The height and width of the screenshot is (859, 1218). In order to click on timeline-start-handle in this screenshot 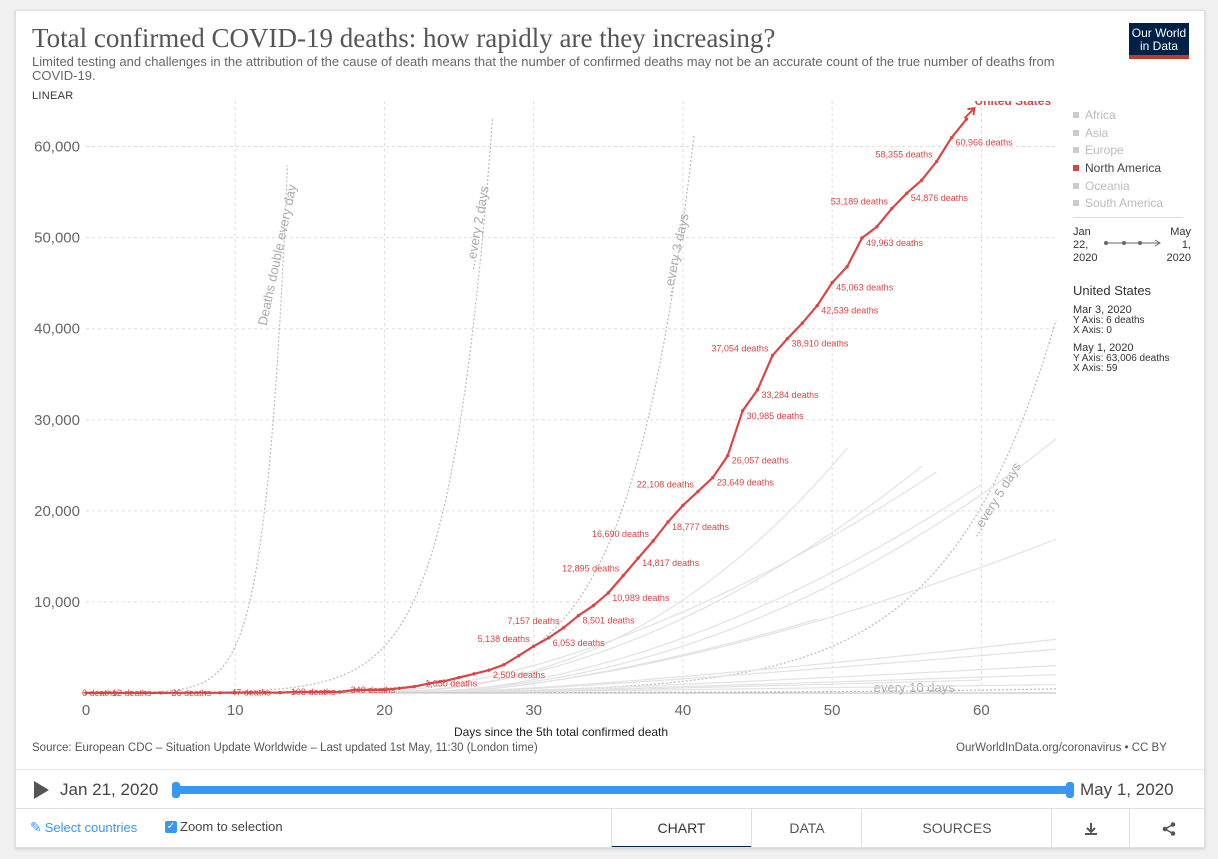, I will do `click(176, 790)`.